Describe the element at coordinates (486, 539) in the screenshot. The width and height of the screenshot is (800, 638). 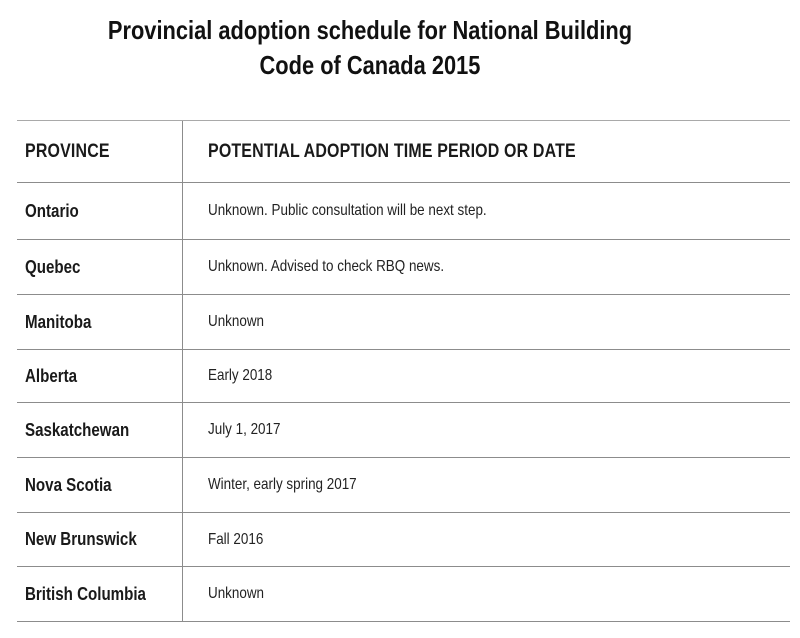
I see `schedule-cell: Fall 2016` at that location.